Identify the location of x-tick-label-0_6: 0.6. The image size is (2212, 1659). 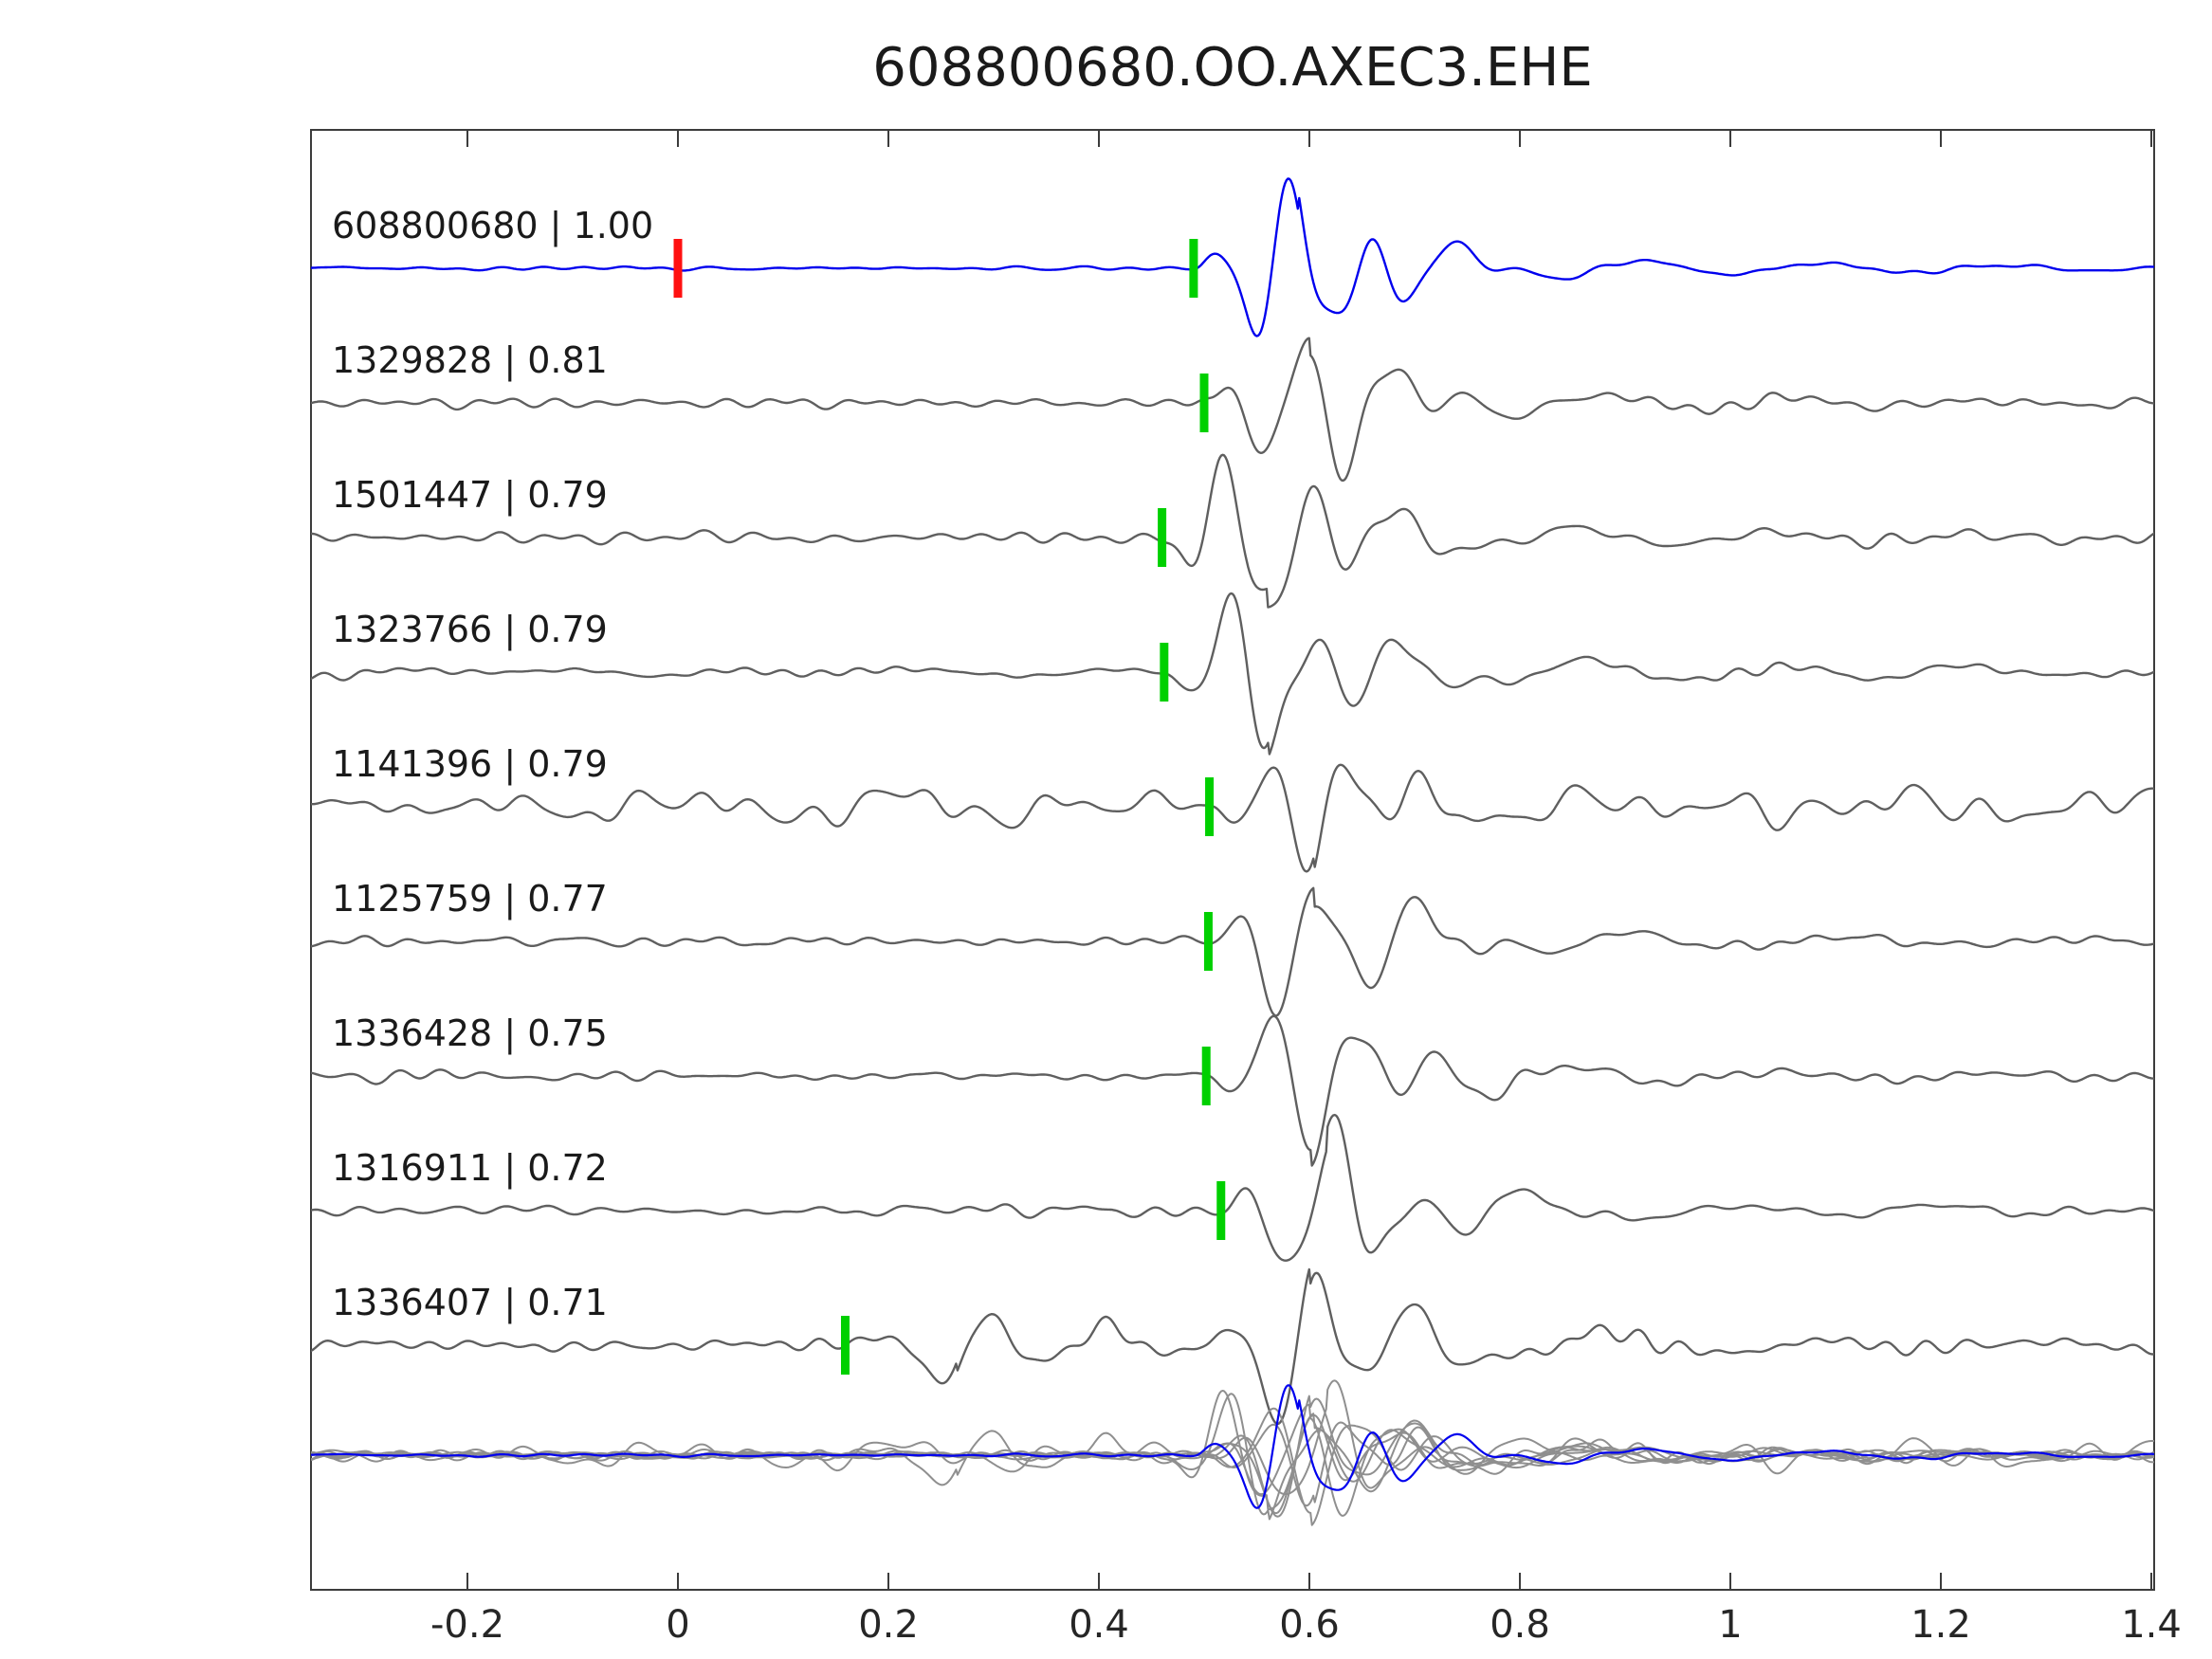
(1309, 1625).